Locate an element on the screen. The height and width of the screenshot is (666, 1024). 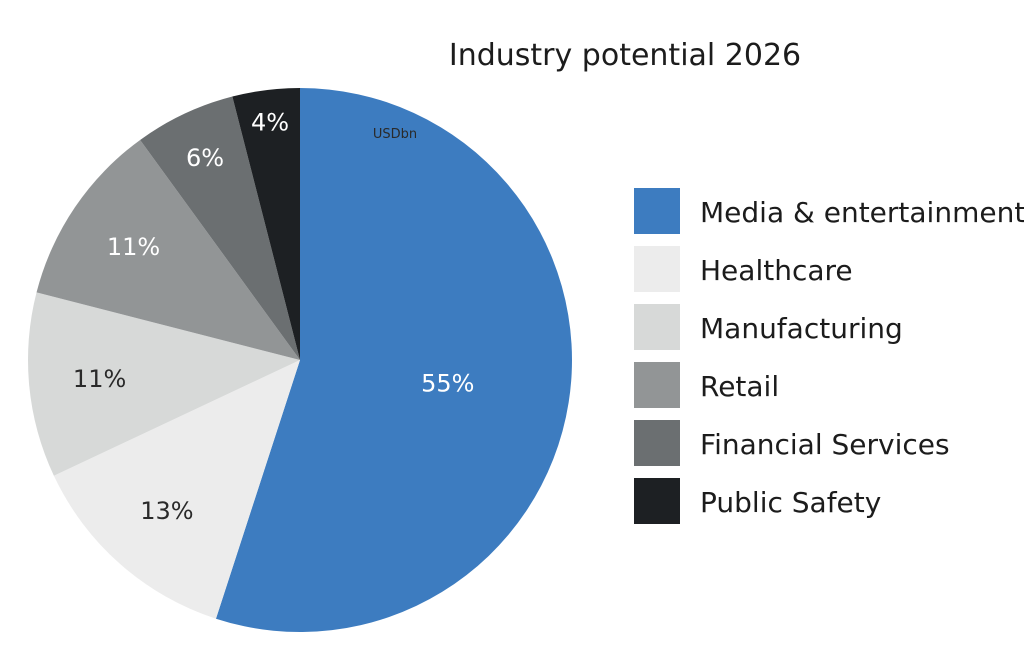
pie-slice-public-safety is located at coordinates (266, 224).